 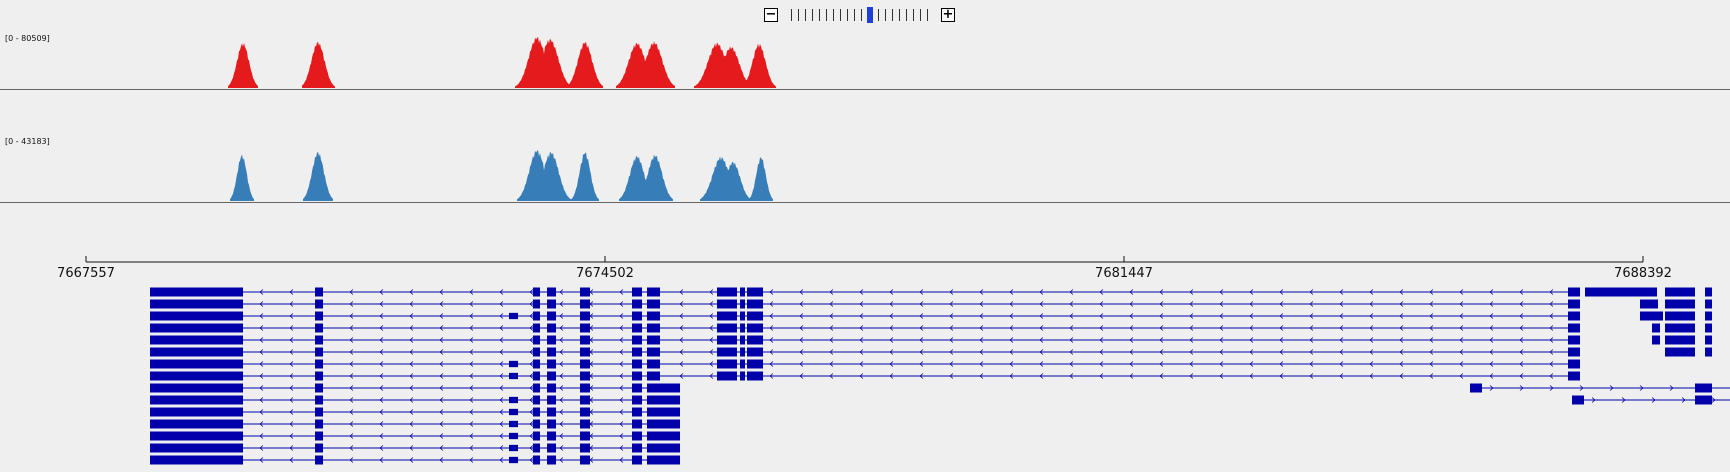 What do you see at coordinates (948, 14) in the screenshot?
I see `zoom-in-button: +` at bounding box center [948, 14].